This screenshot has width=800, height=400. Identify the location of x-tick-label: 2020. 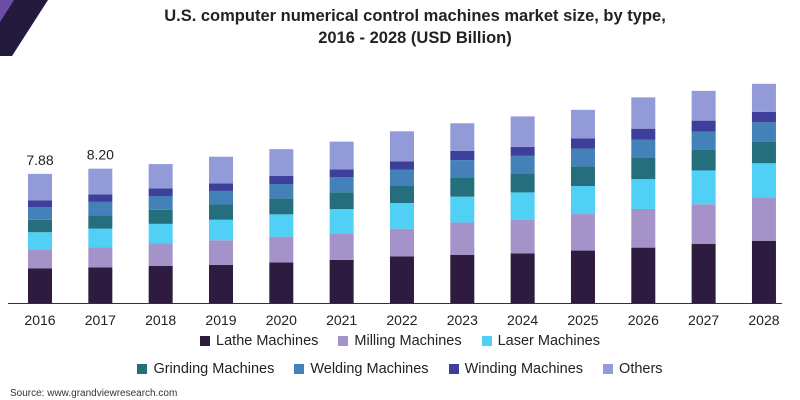
(281, 320).